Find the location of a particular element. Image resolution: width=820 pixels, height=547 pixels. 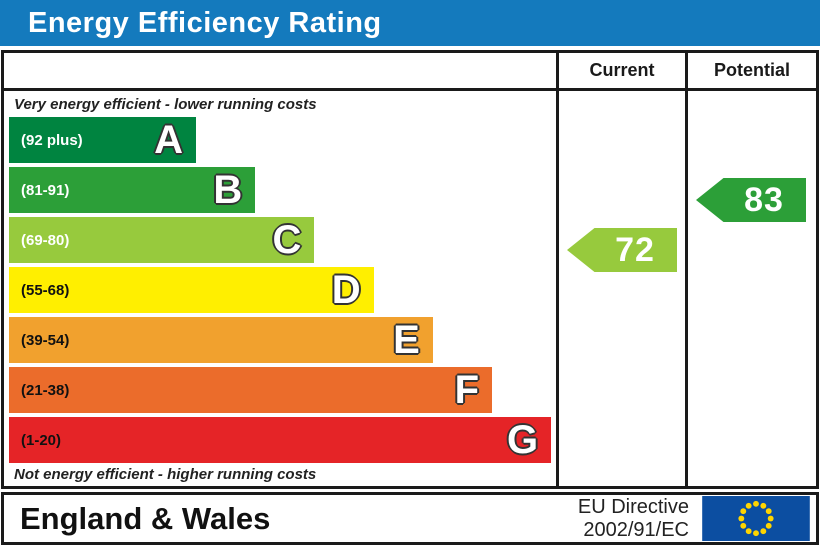

band-bar: (39-54) E is located at coordinates (221, 340).